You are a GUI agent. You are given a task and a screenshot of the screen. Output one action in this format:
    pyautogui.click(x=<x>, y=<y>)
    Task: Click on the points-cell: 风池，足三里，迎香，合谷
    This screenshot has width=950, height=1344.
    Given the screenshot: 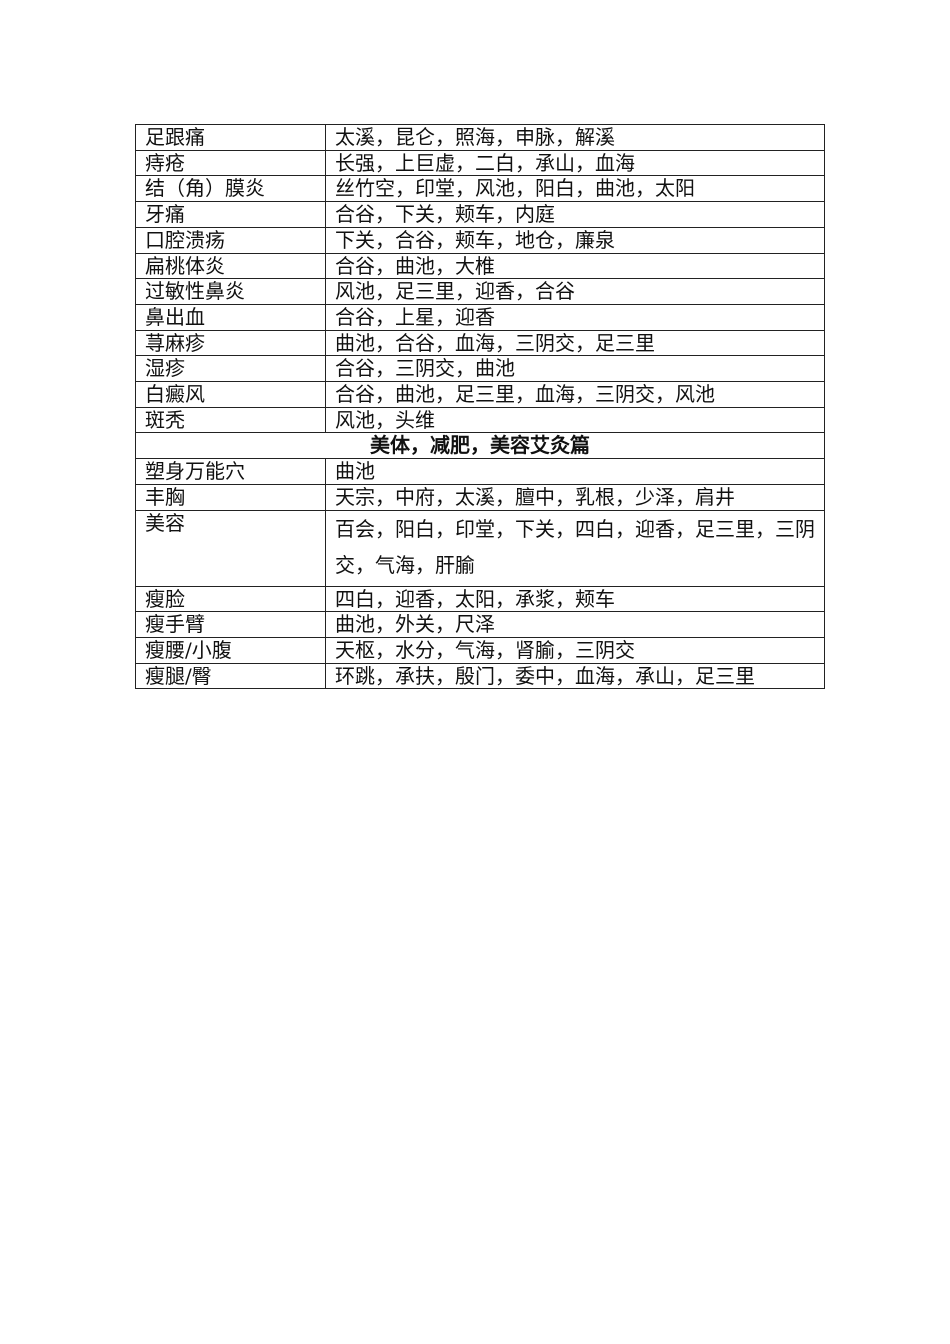 What is the action you would take?
    pyautogui.click(x=575, y=291)
    